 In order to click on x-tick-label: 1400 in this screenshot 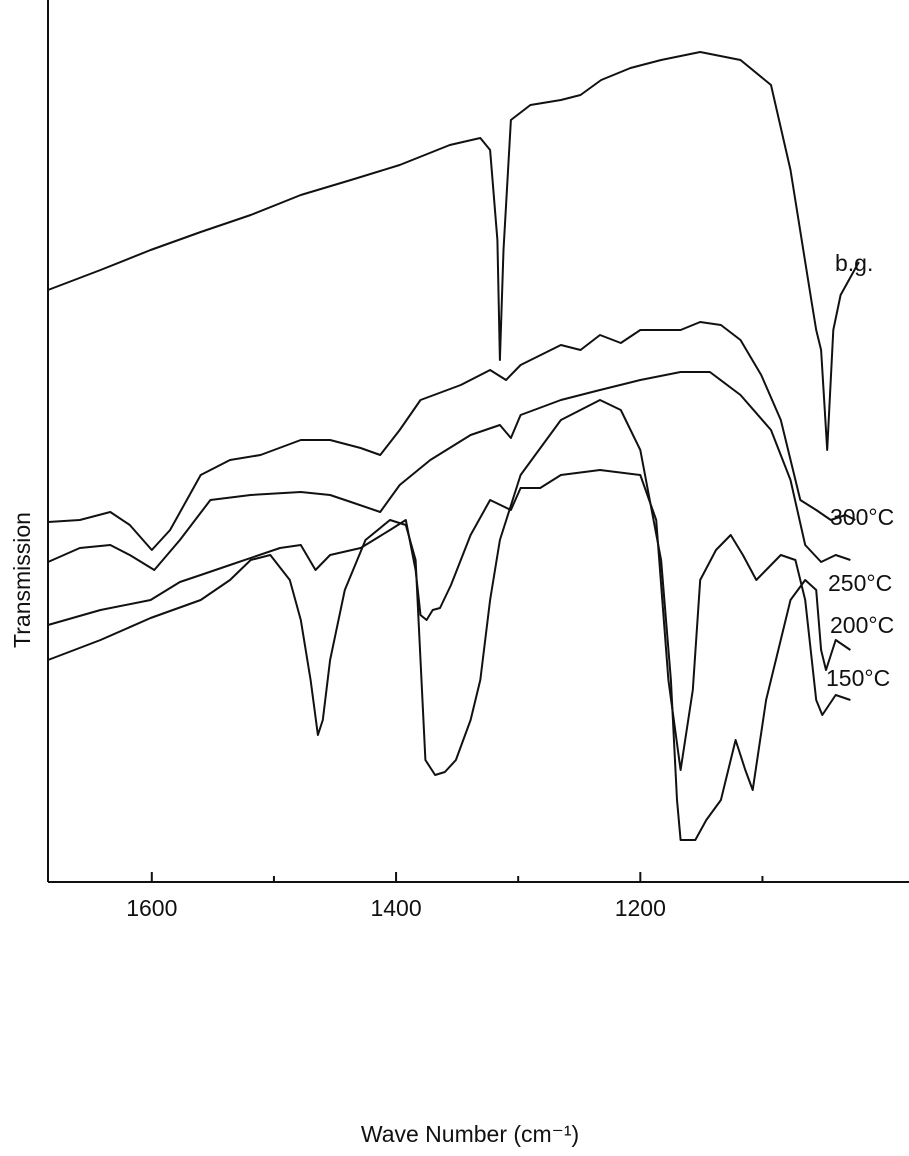, I will do `click(395, 908)`.